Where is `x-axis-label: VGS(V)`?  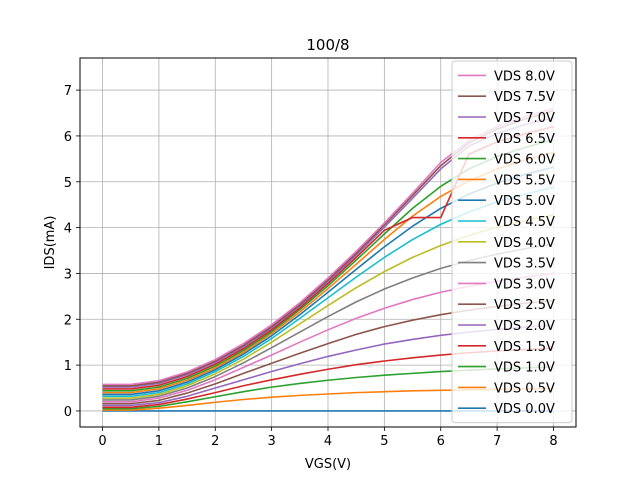
x-axis-label: VGS(V) is located at coordinates (328, 464).